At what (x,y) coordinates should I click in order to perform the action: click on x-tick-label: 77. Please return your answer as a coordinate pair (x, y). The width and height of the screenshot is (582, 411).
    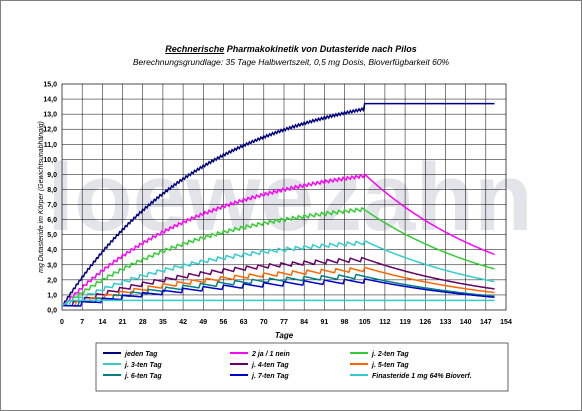
    Looking at the image, I should click on (284, 322).